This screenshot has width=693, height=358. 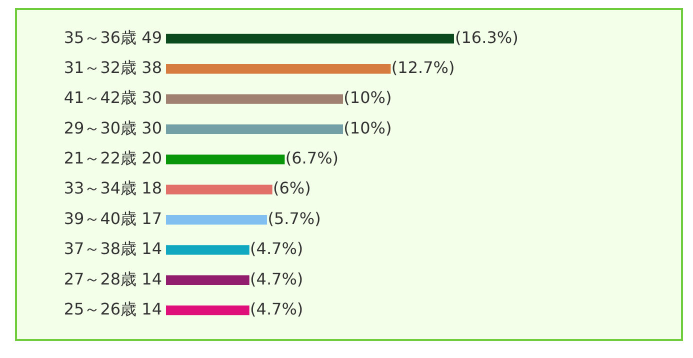 What do you see at coordinates (113, 158) in the screenshot?
I see `y-tick-label: 21～22歳 20` at bounding box center [113, 158].